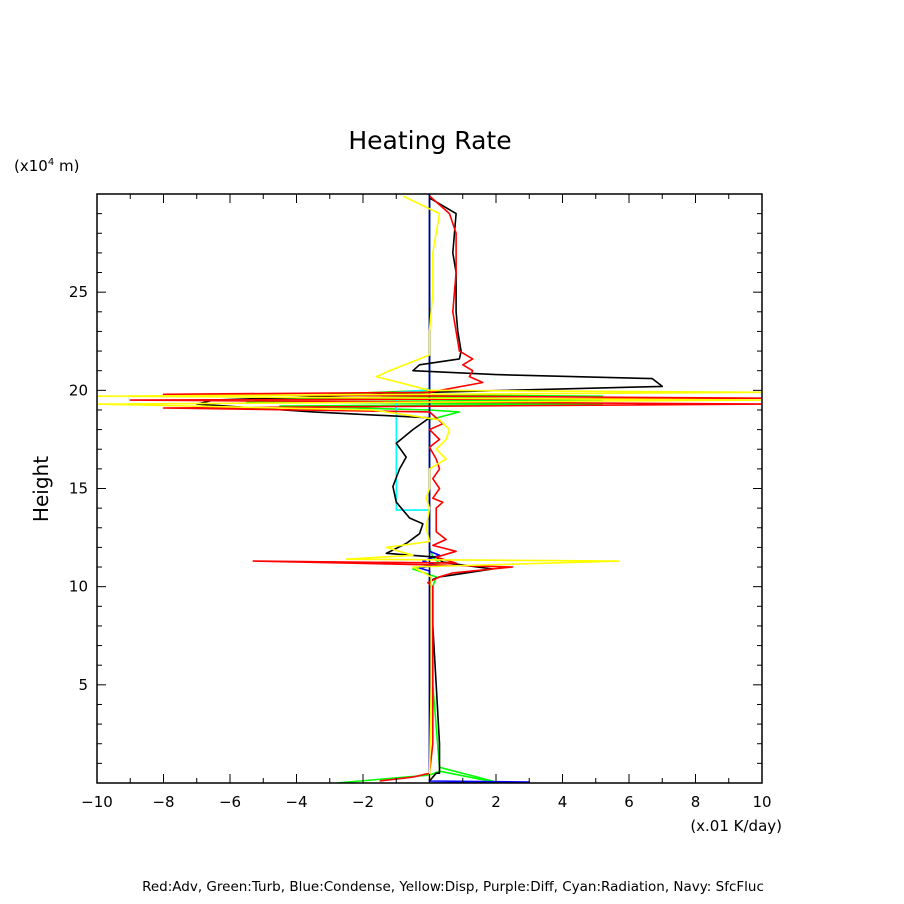  I want to click on x-tick-label: 8, so click(696, 802).